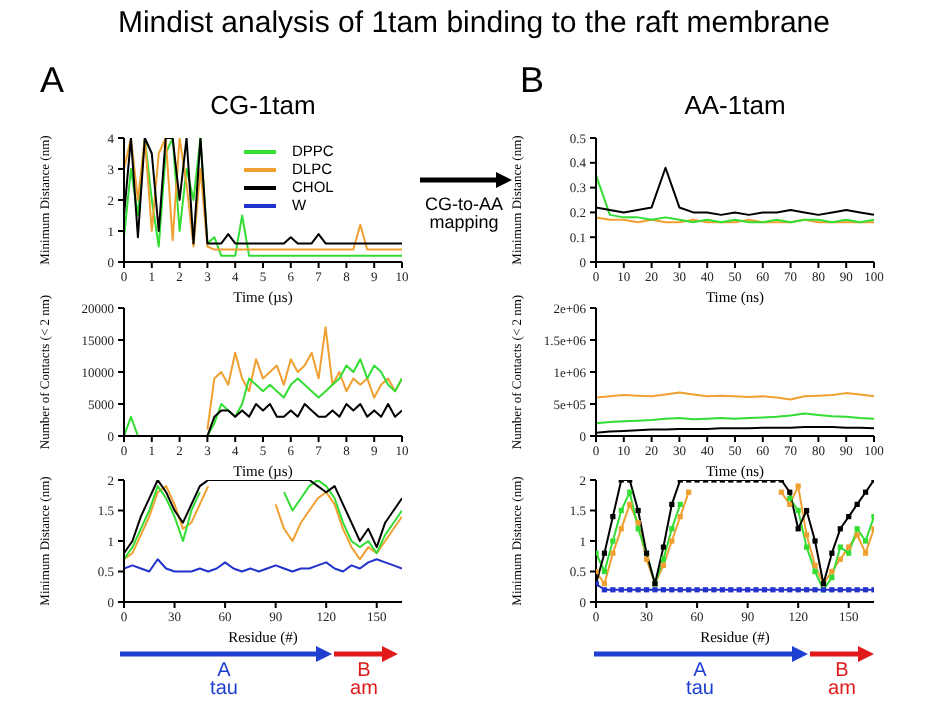 The width and height of the screenshot is (948, 702). Describe the element at coordinates (463, 214) in the screenshot. I see `text: CG-to-AA mapping` at that location.